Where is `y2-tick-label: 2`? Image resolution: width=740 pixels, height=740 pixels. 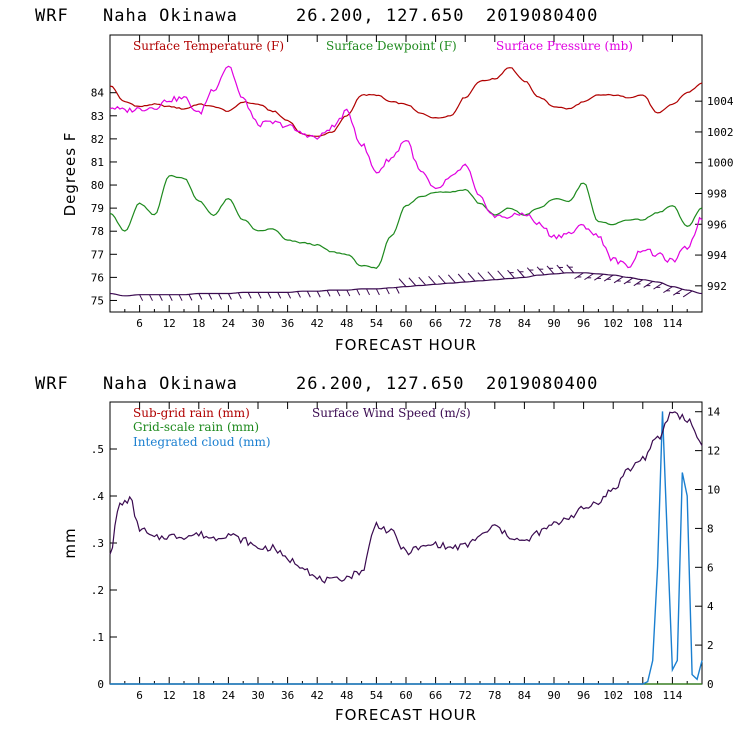
y2-tick-label: 2 is located at coordinates (710, 645).